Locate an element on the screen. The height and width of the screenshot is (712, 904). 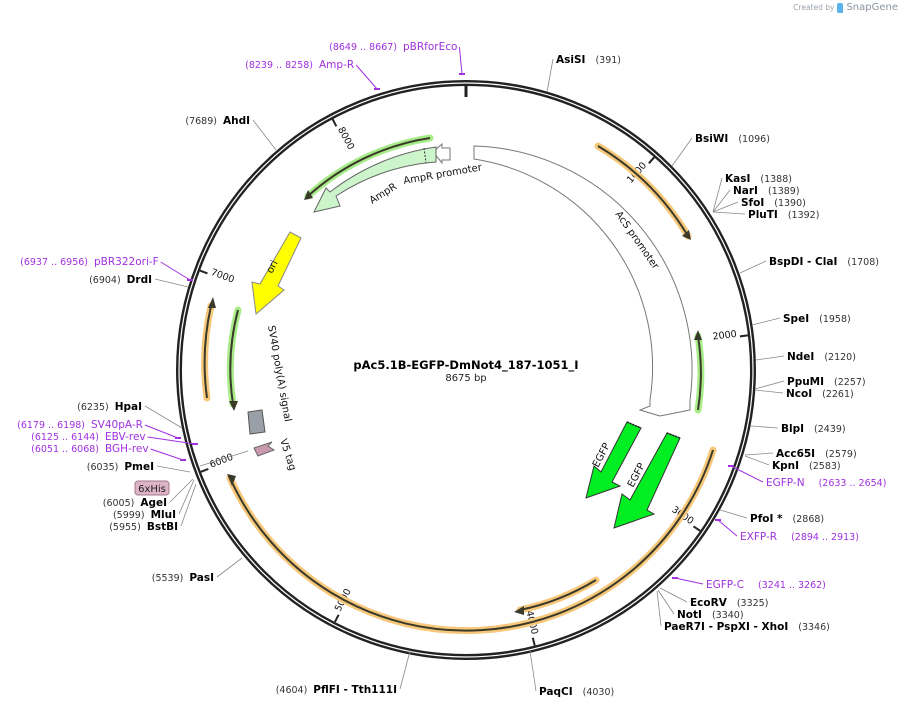
enzyme-site: AhdI (7689) is located at coordinates (231, 133).